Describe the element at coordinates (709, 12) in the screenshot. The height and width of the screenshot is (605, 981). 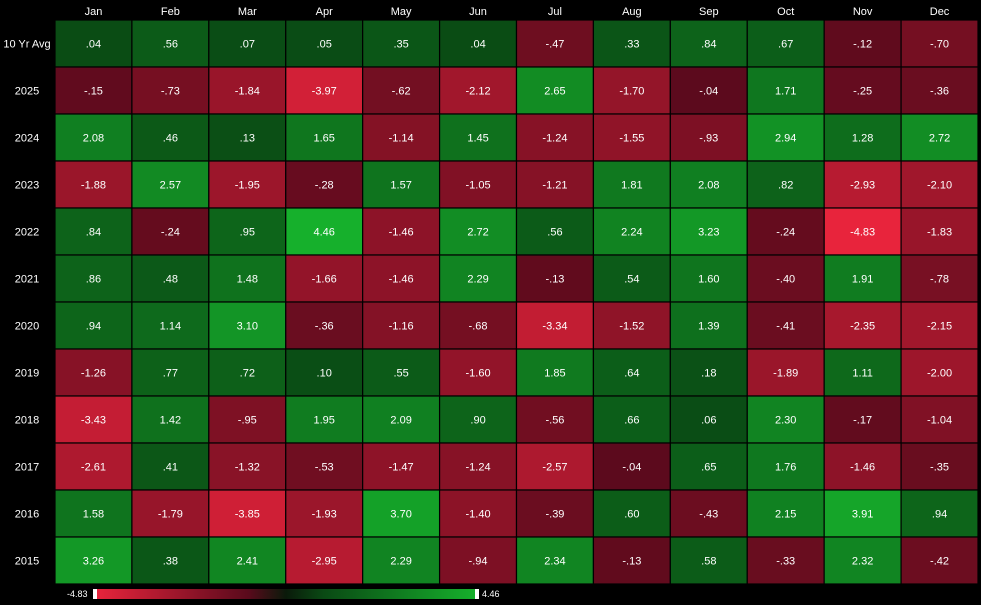
I see `column-header-sep: Sep` at that location.